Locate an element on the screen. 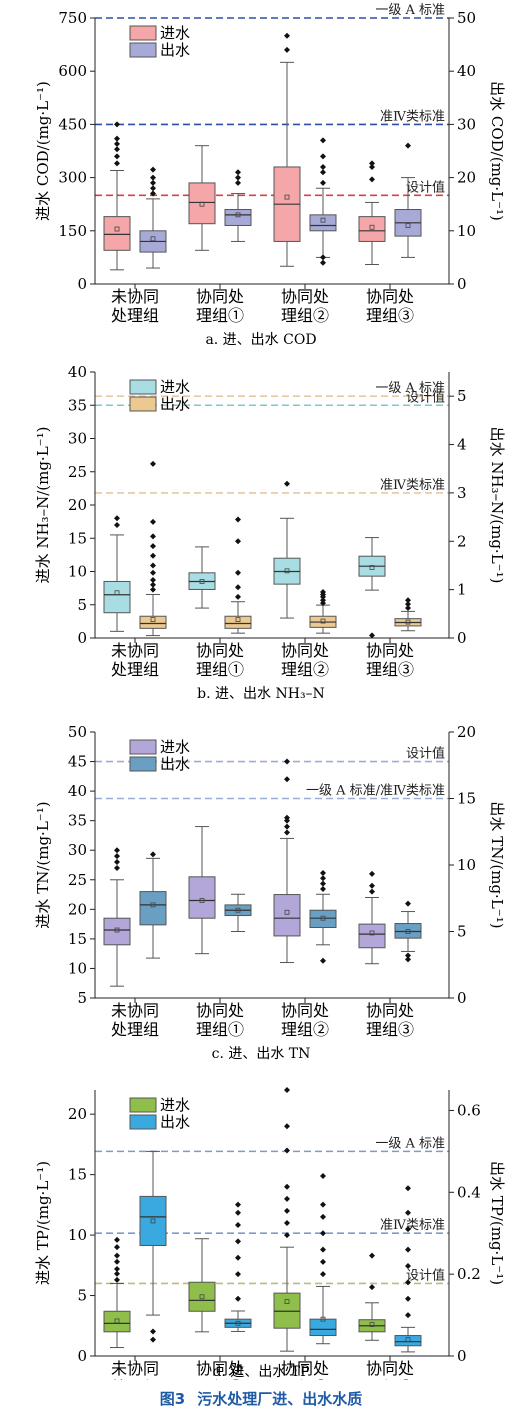 This screenshot has height=1427, width=522. y-tick-label-left: 40 is located at coordinates (77, 372).